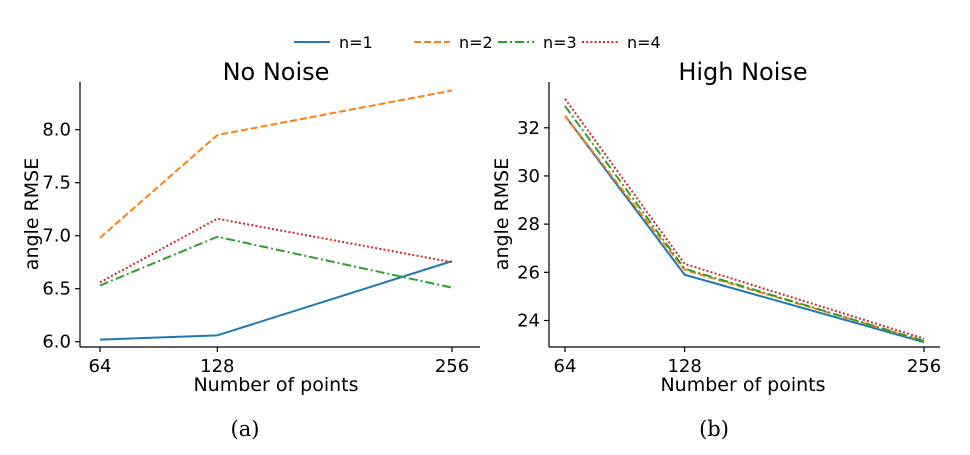 This screenshot has height=455, width=970. I want to click on legend-label: n=2, so click(476, 42).